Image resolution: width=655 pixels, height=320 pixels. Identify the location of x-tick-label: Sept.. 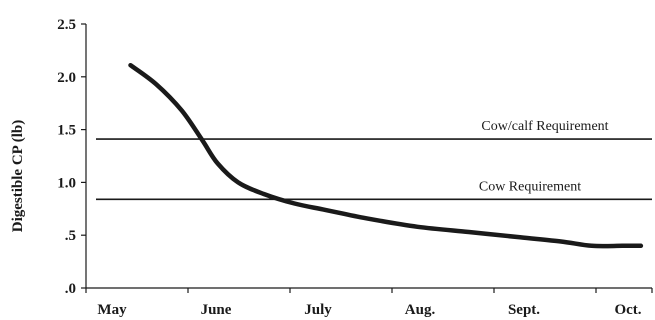
(524, 310).